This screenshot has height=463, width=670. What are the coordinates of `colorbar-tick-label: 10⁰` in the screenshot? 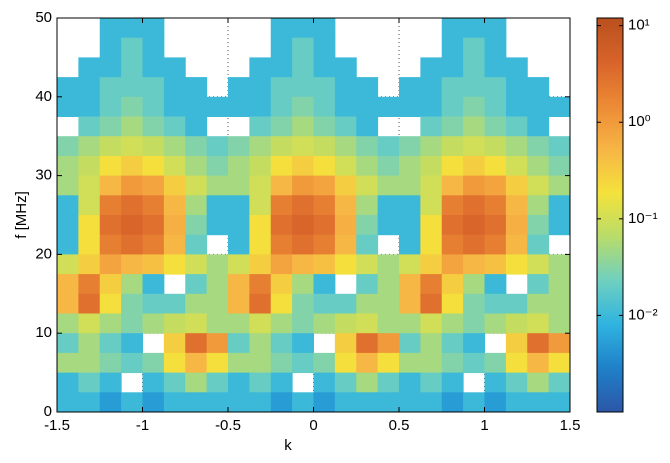 It's located at (639, 121).